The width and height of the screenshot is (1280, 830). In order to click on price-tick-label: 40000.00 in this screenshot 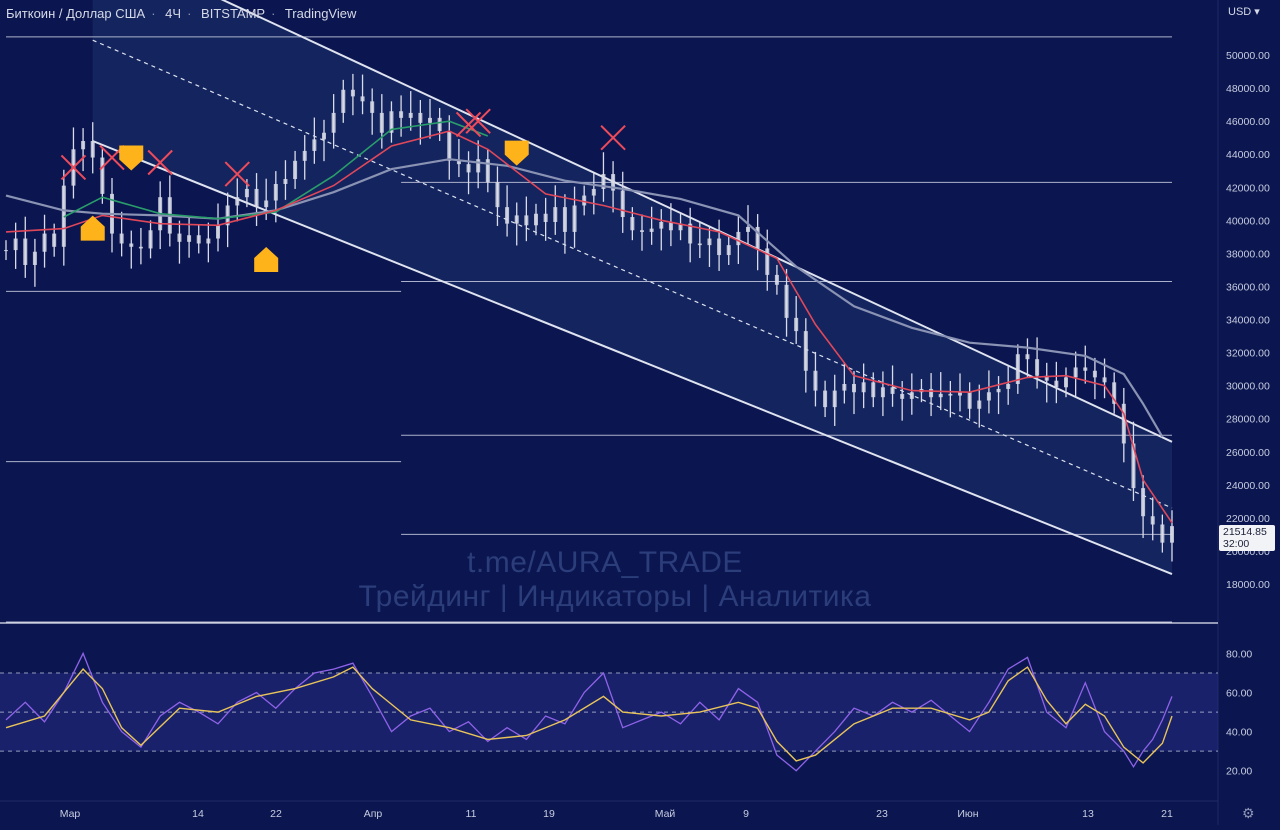, I will do `click(1248, 221)`.